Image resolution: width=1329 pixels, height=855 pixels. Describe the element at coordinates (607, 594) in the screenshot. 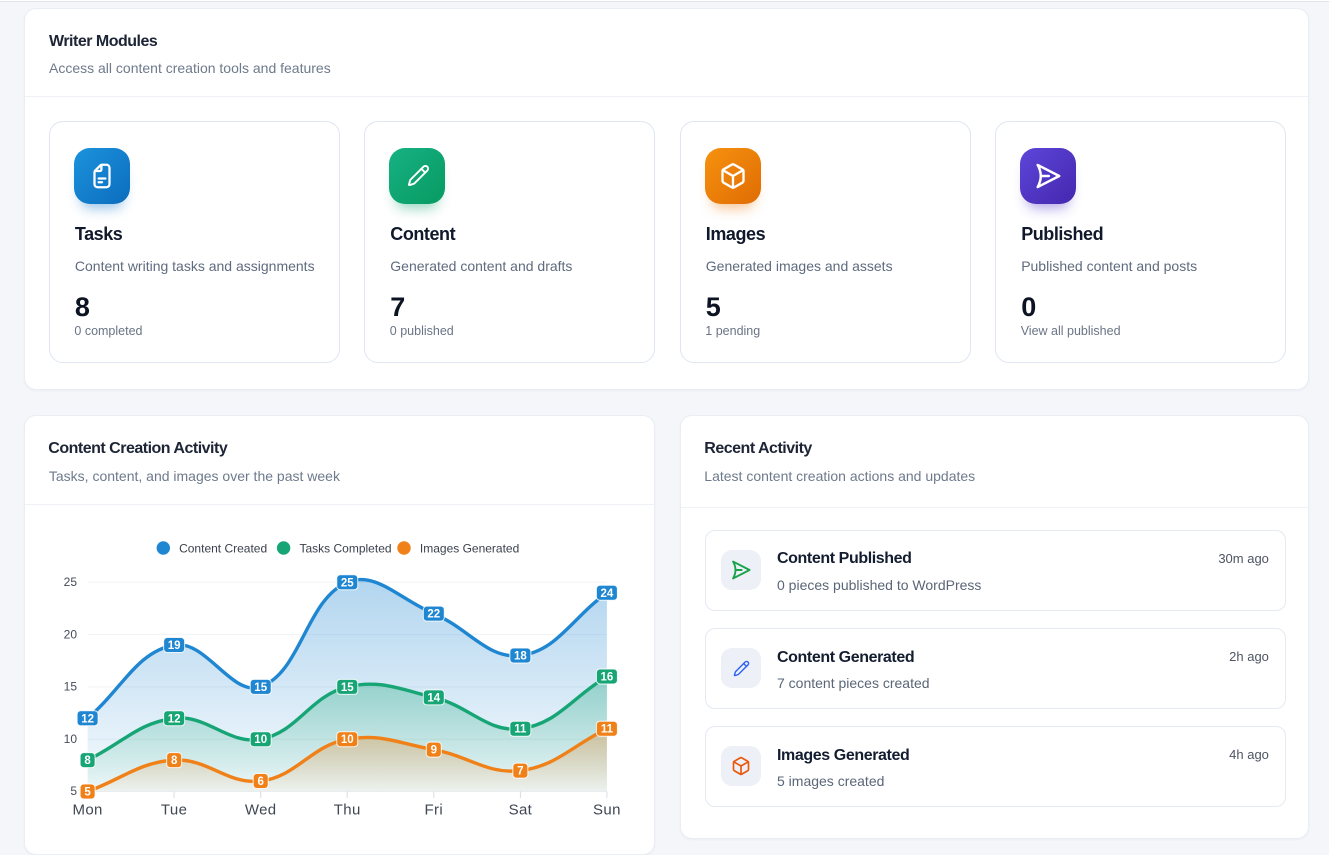

I see `svg-text: 24` at that location.